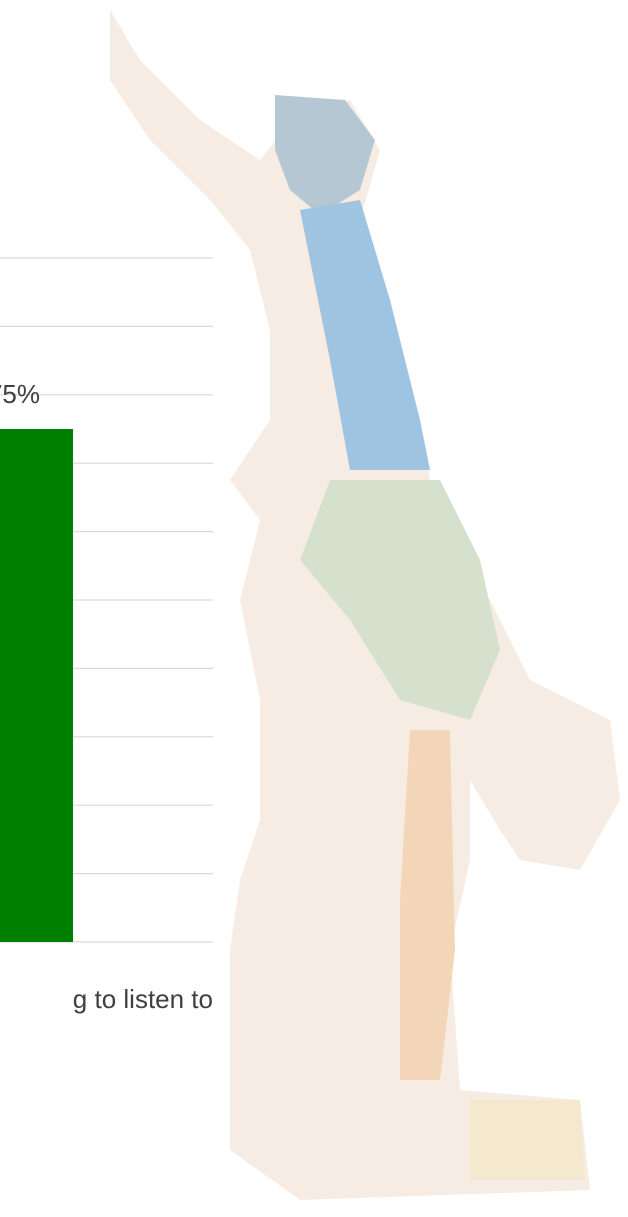 The image size is (628, 1217). Describe the element at coordinates (36, 685) in the screenshot. I see `bar` at that location.